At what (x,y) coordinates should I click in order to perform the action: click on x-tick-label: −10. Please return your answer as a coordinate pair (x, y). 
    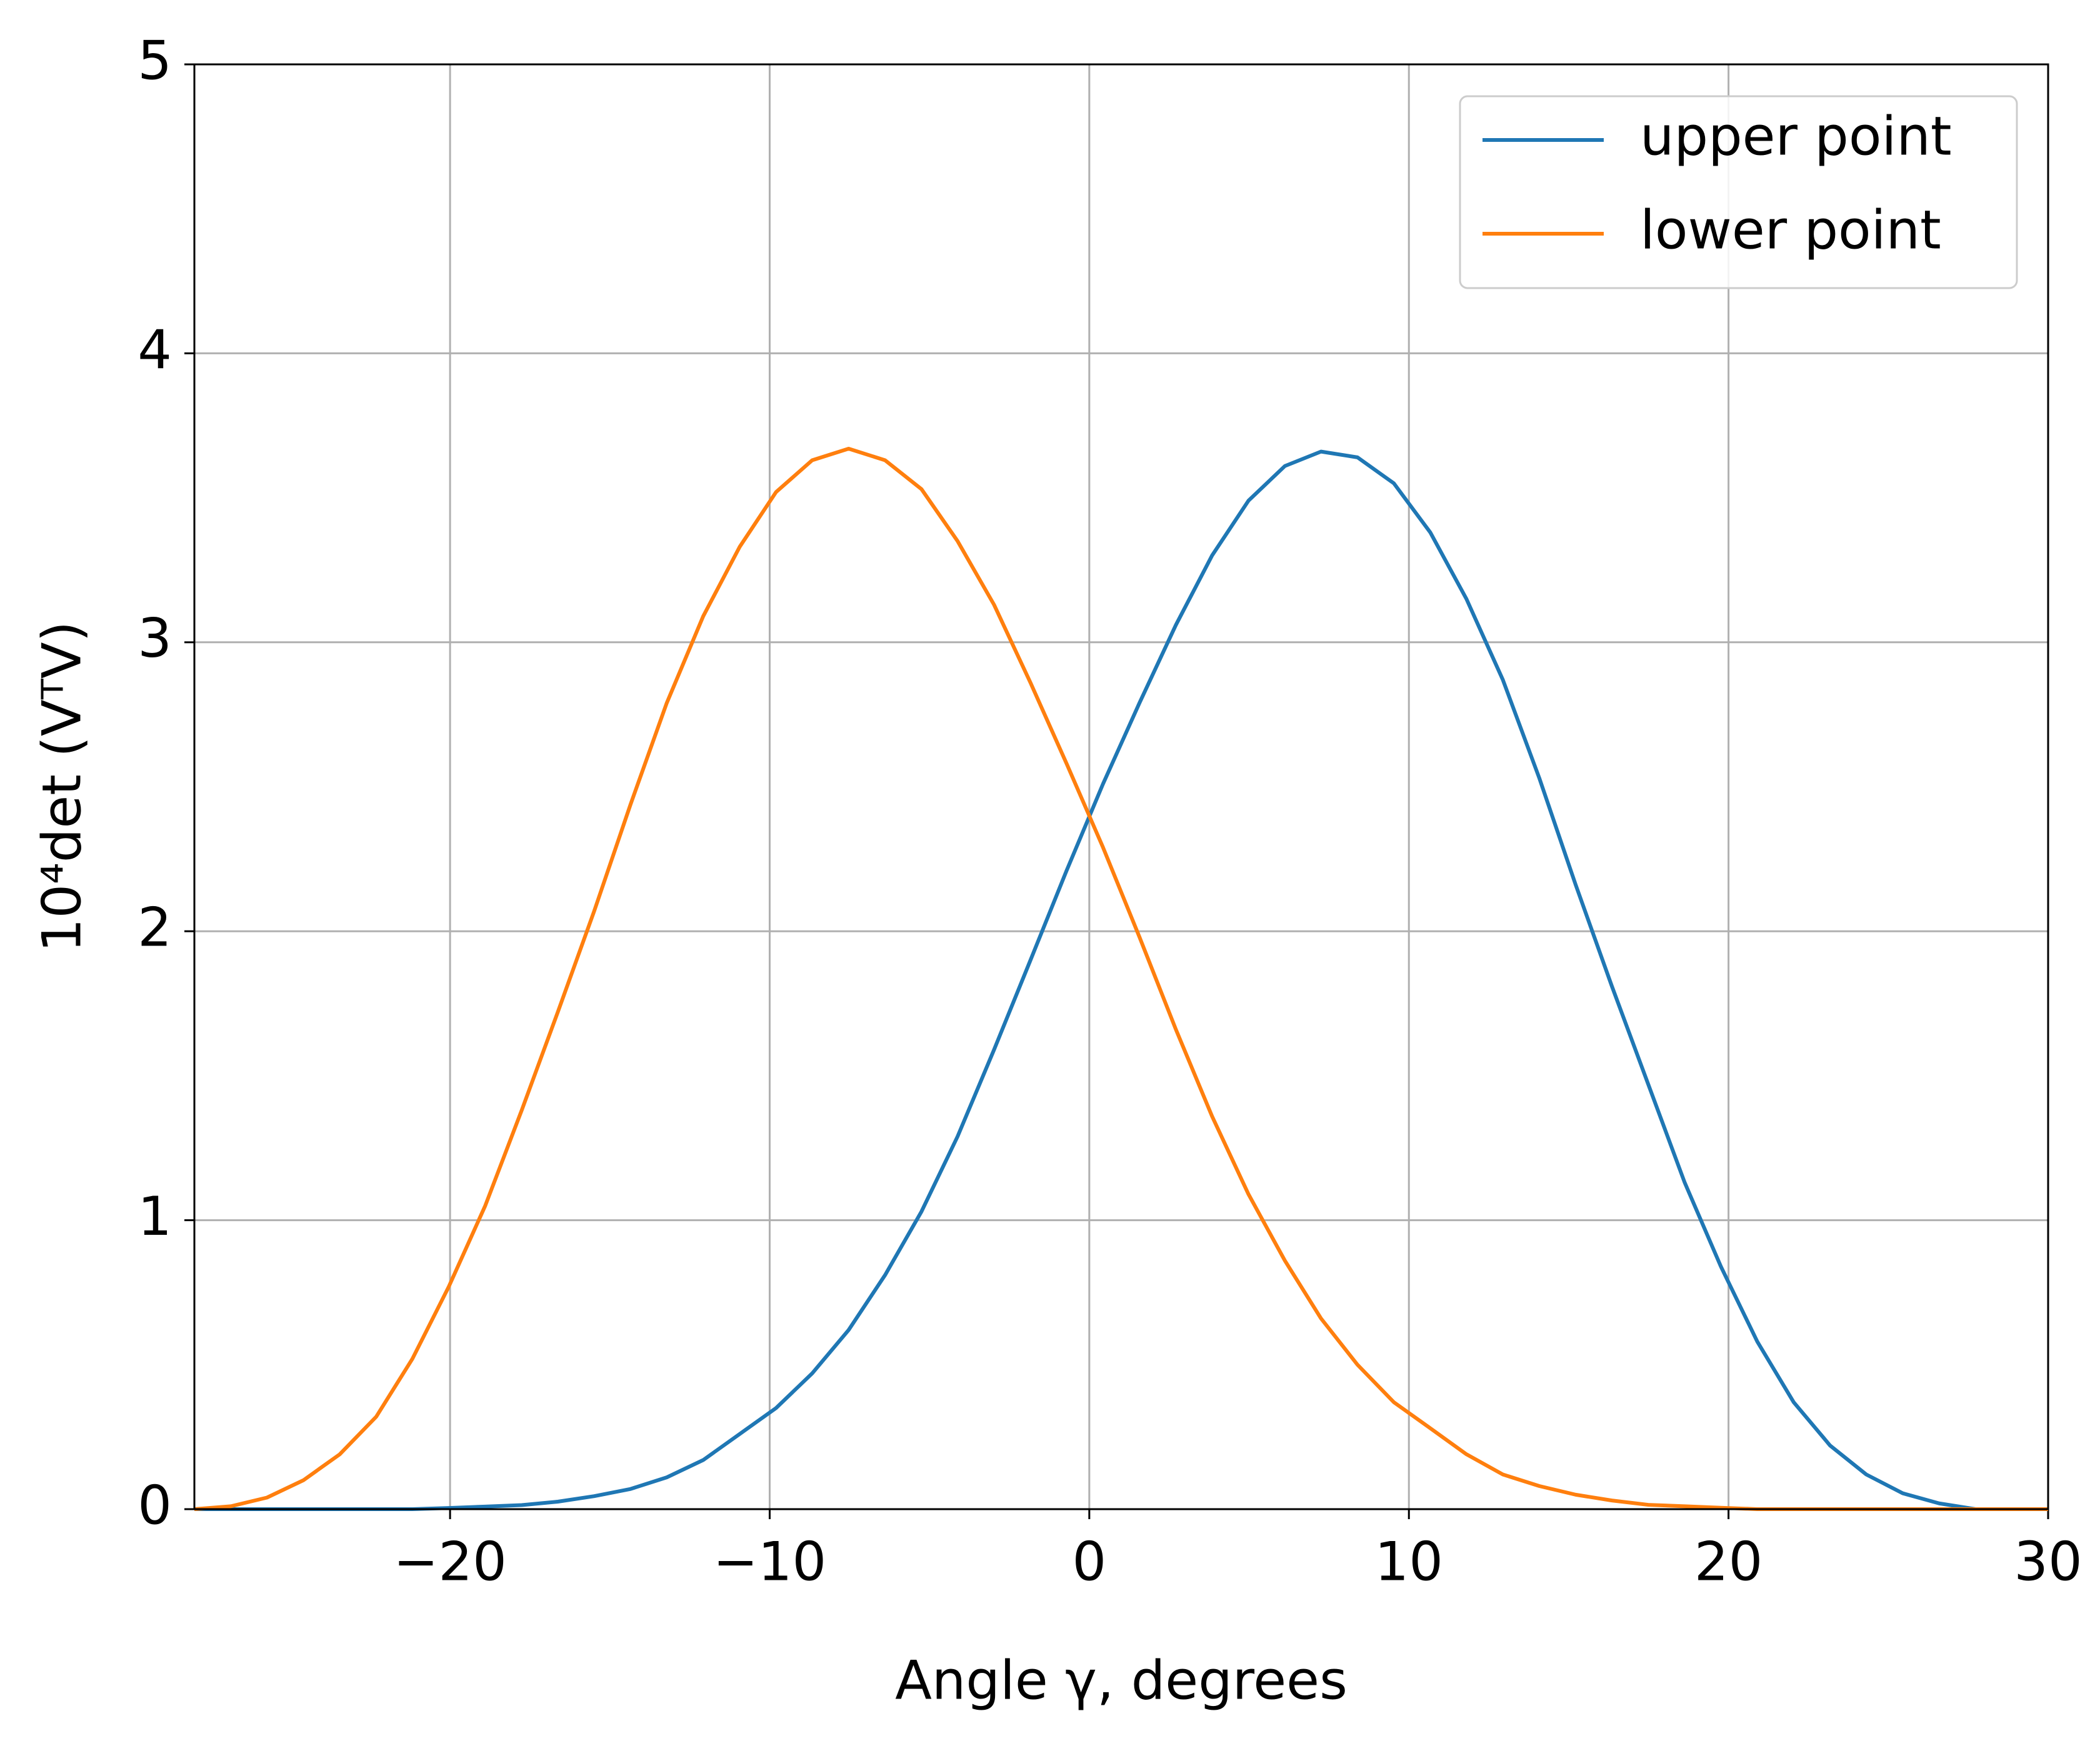
    Looking at the image, I should click on (770, 1561).